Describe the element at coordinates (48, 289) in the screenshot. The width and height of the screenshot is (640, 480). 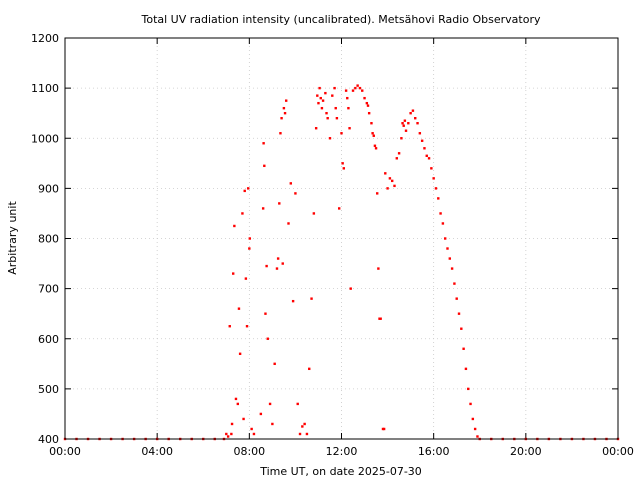
I see `y-tick-label: 700` at that location.